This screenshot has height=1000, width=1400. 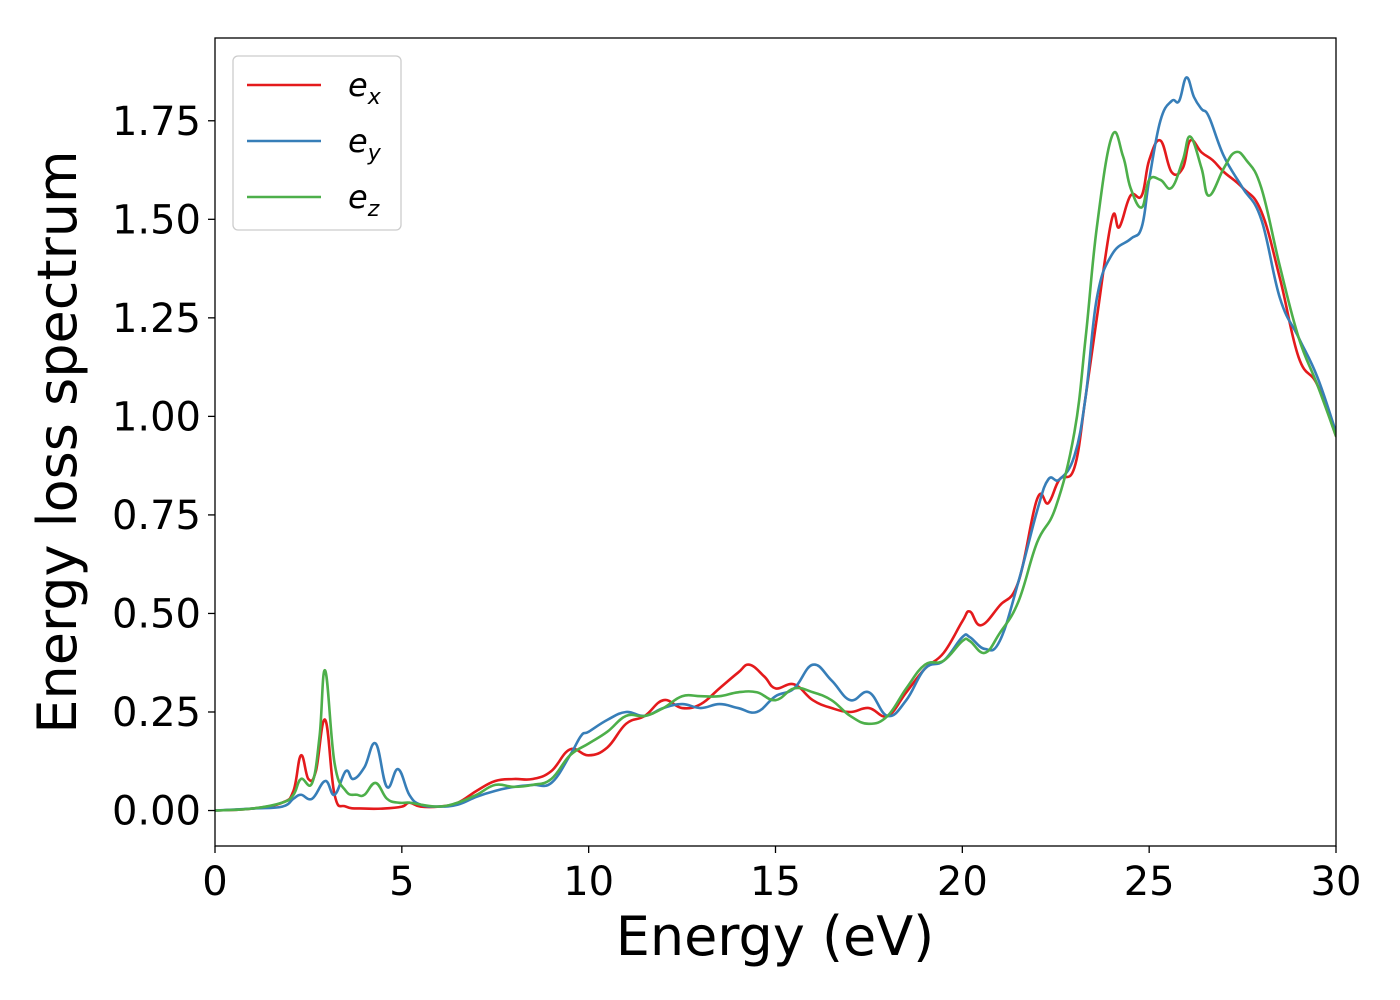 I want to click on x-tick-label: 0, so click(x=214, y=882).